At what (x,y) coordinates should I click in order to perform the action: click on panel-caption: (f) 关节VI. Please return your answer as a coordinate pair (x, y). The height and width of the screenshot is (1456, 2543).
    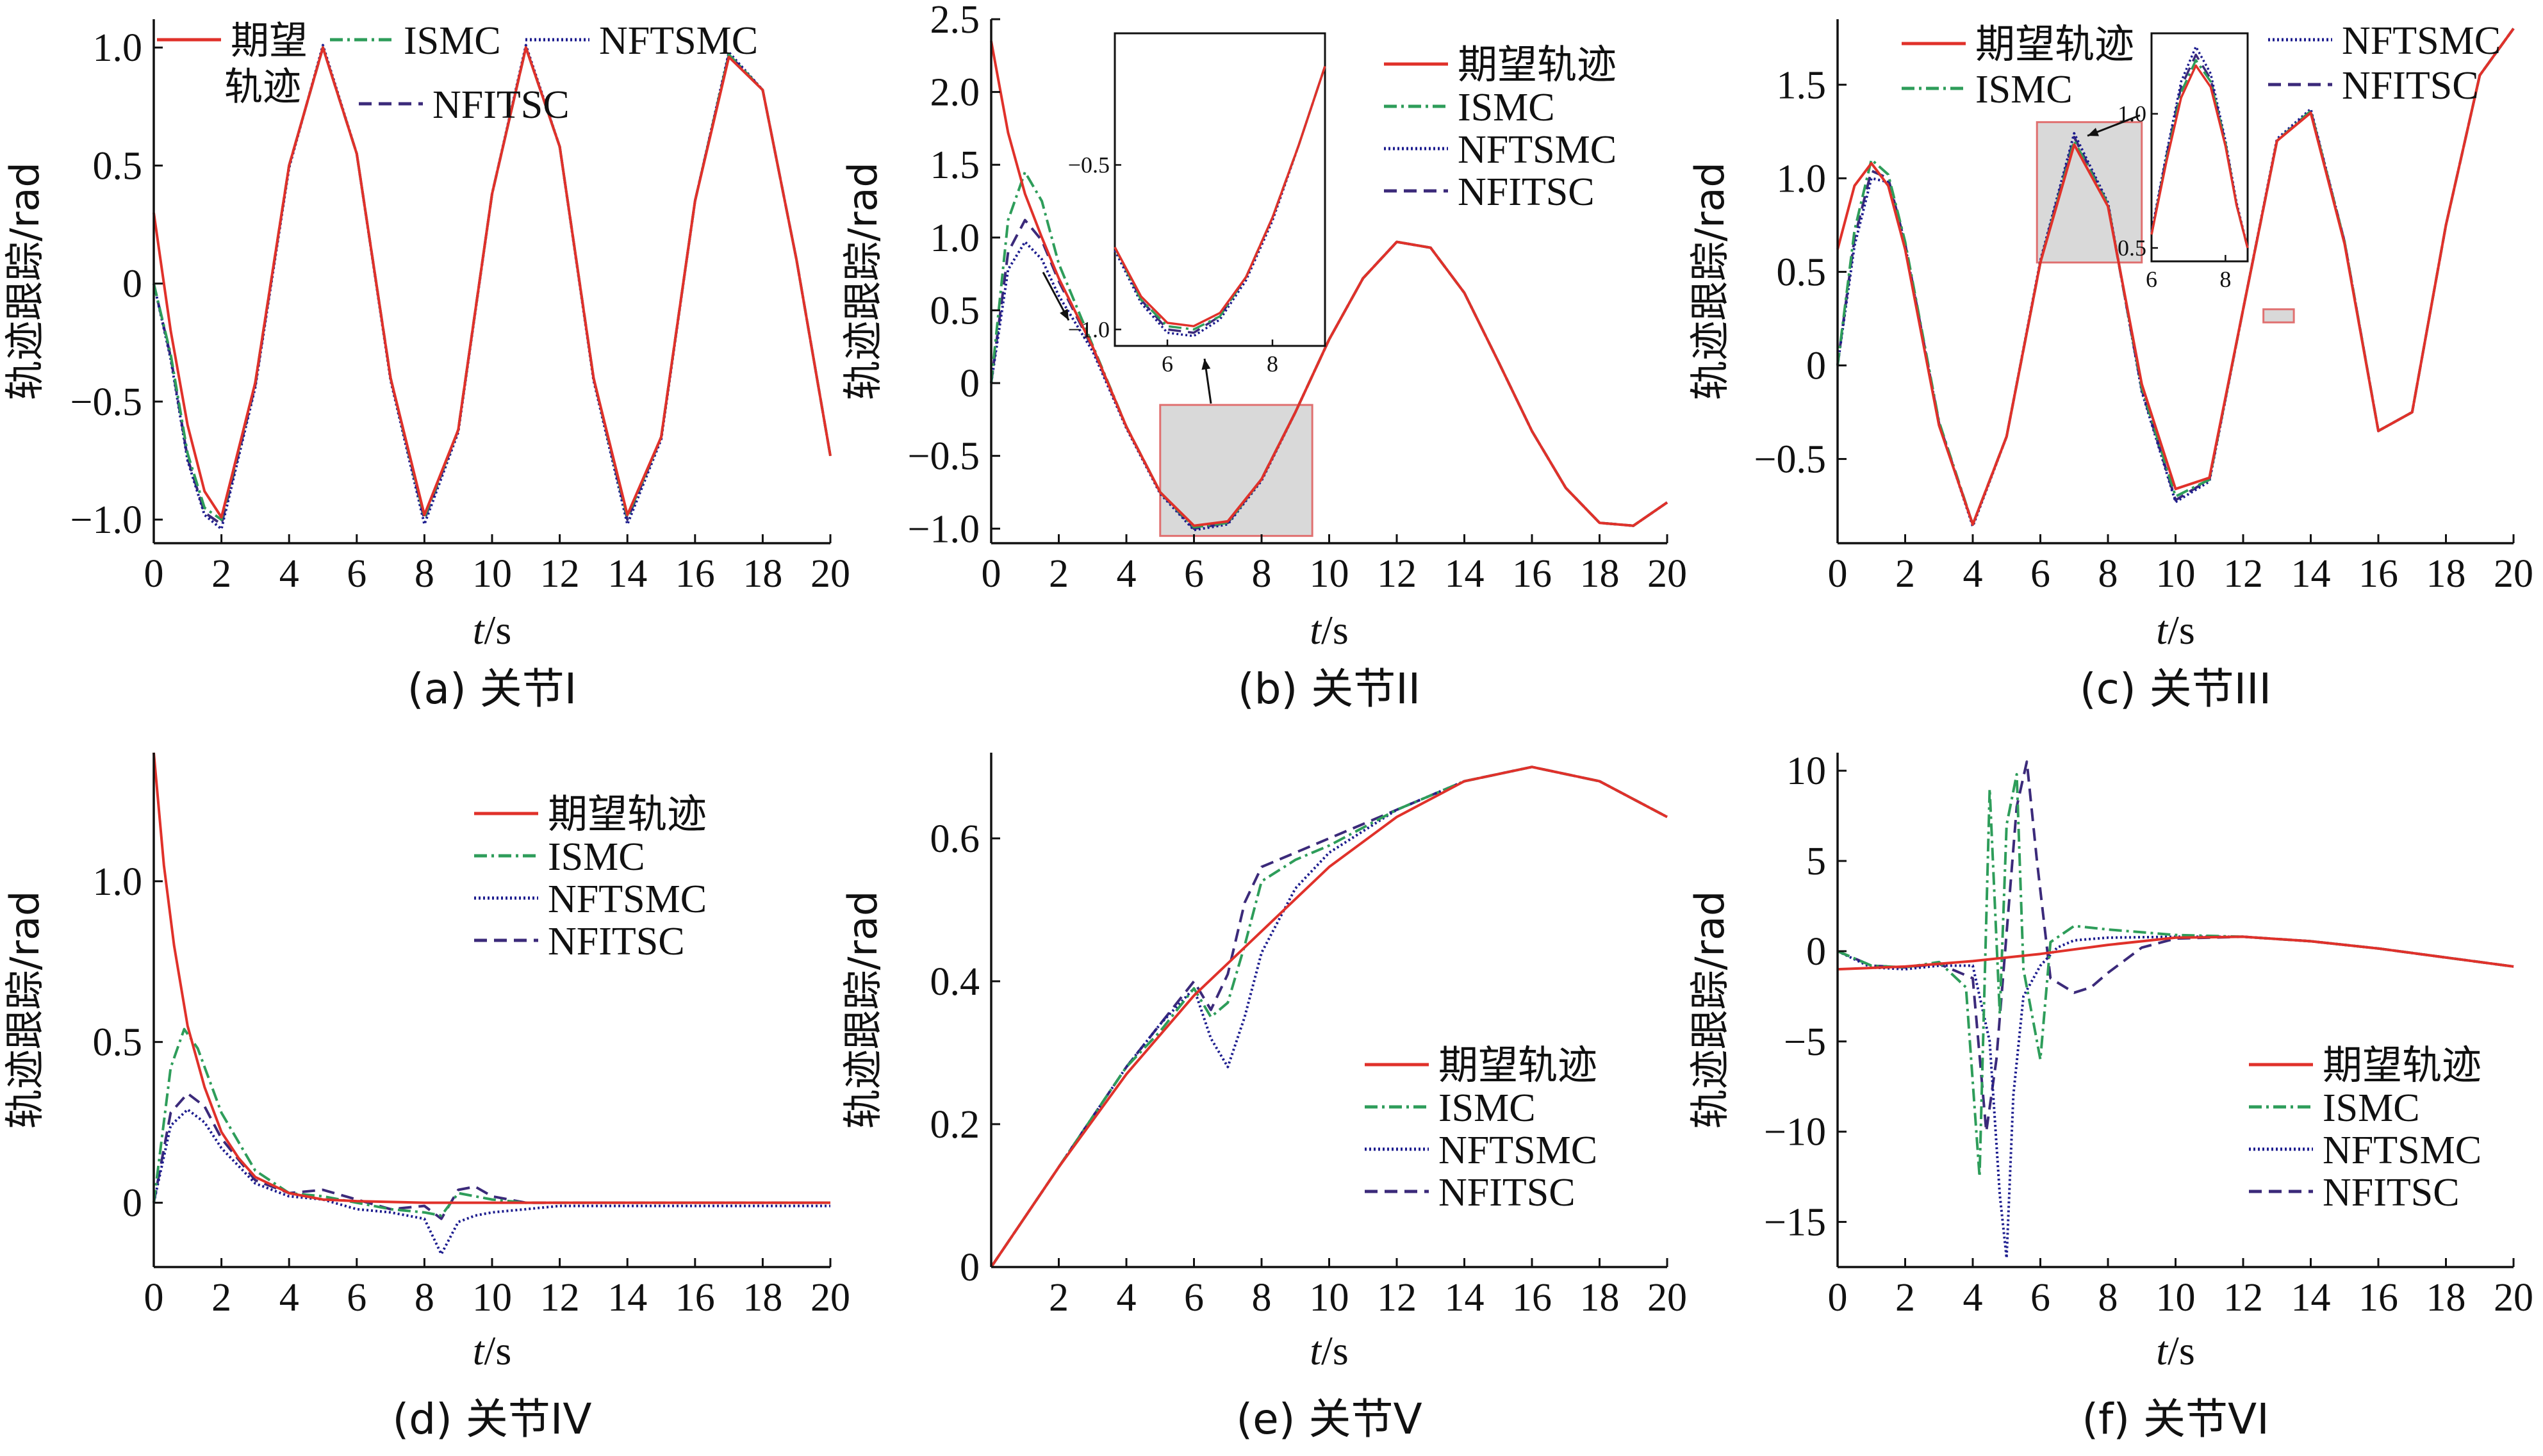
    Looking at the image, I should click on (2175, 1420).